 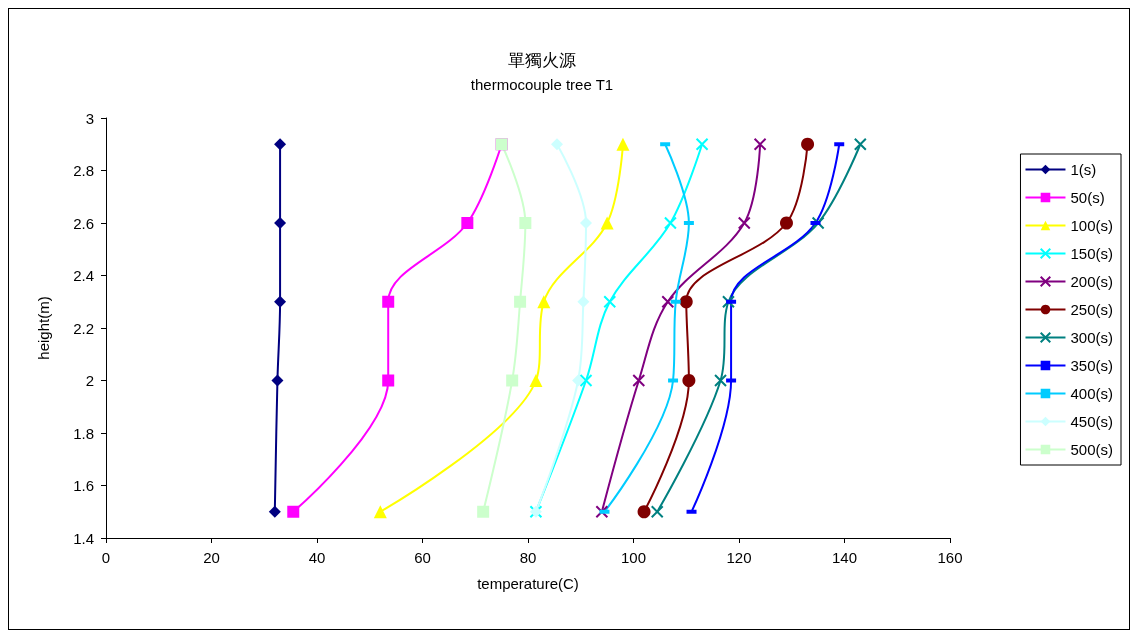 What do you see at coordinates (422, 557) in the screenshot?
I see `x-tick-label: 60` at bounding box center [422, 557].